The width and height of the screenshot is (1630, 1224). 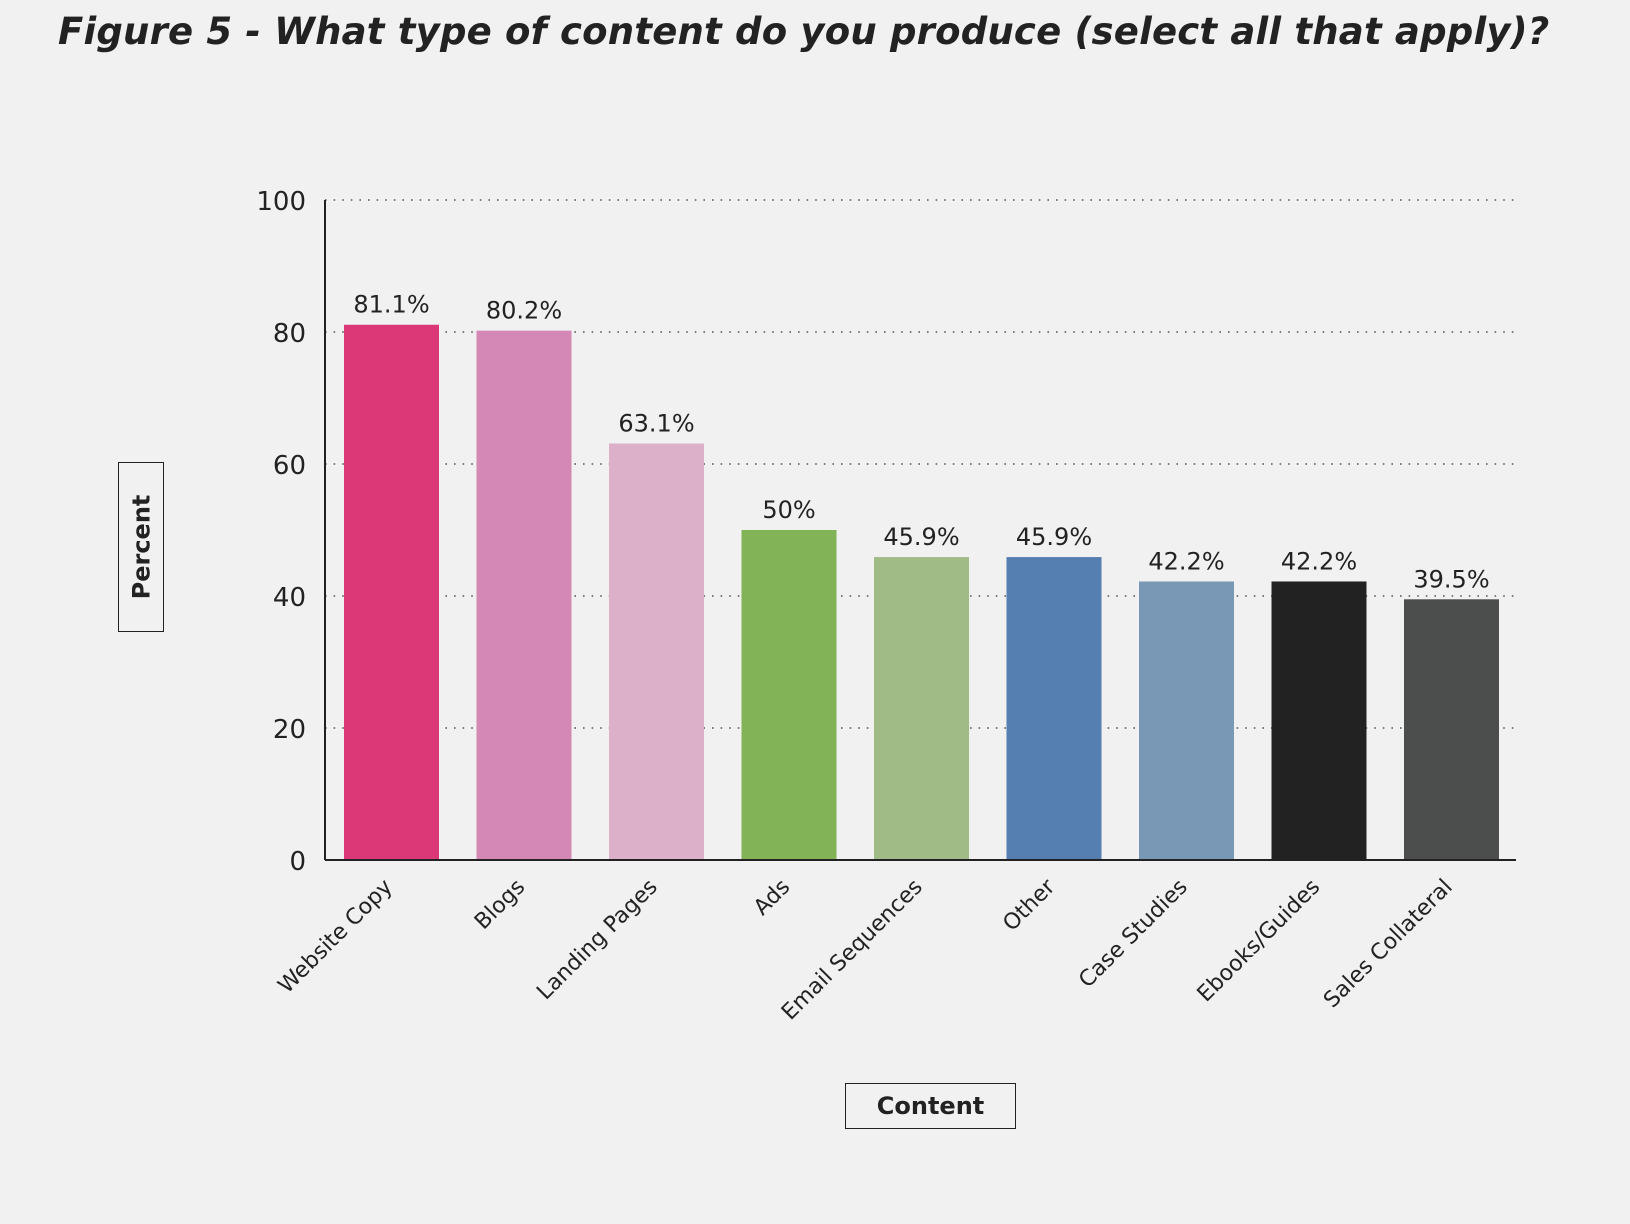 What do you see at coordinates (1186, 720) in the screenshot?
I see `bar-case-studies` at bounding box center [1186, 720].